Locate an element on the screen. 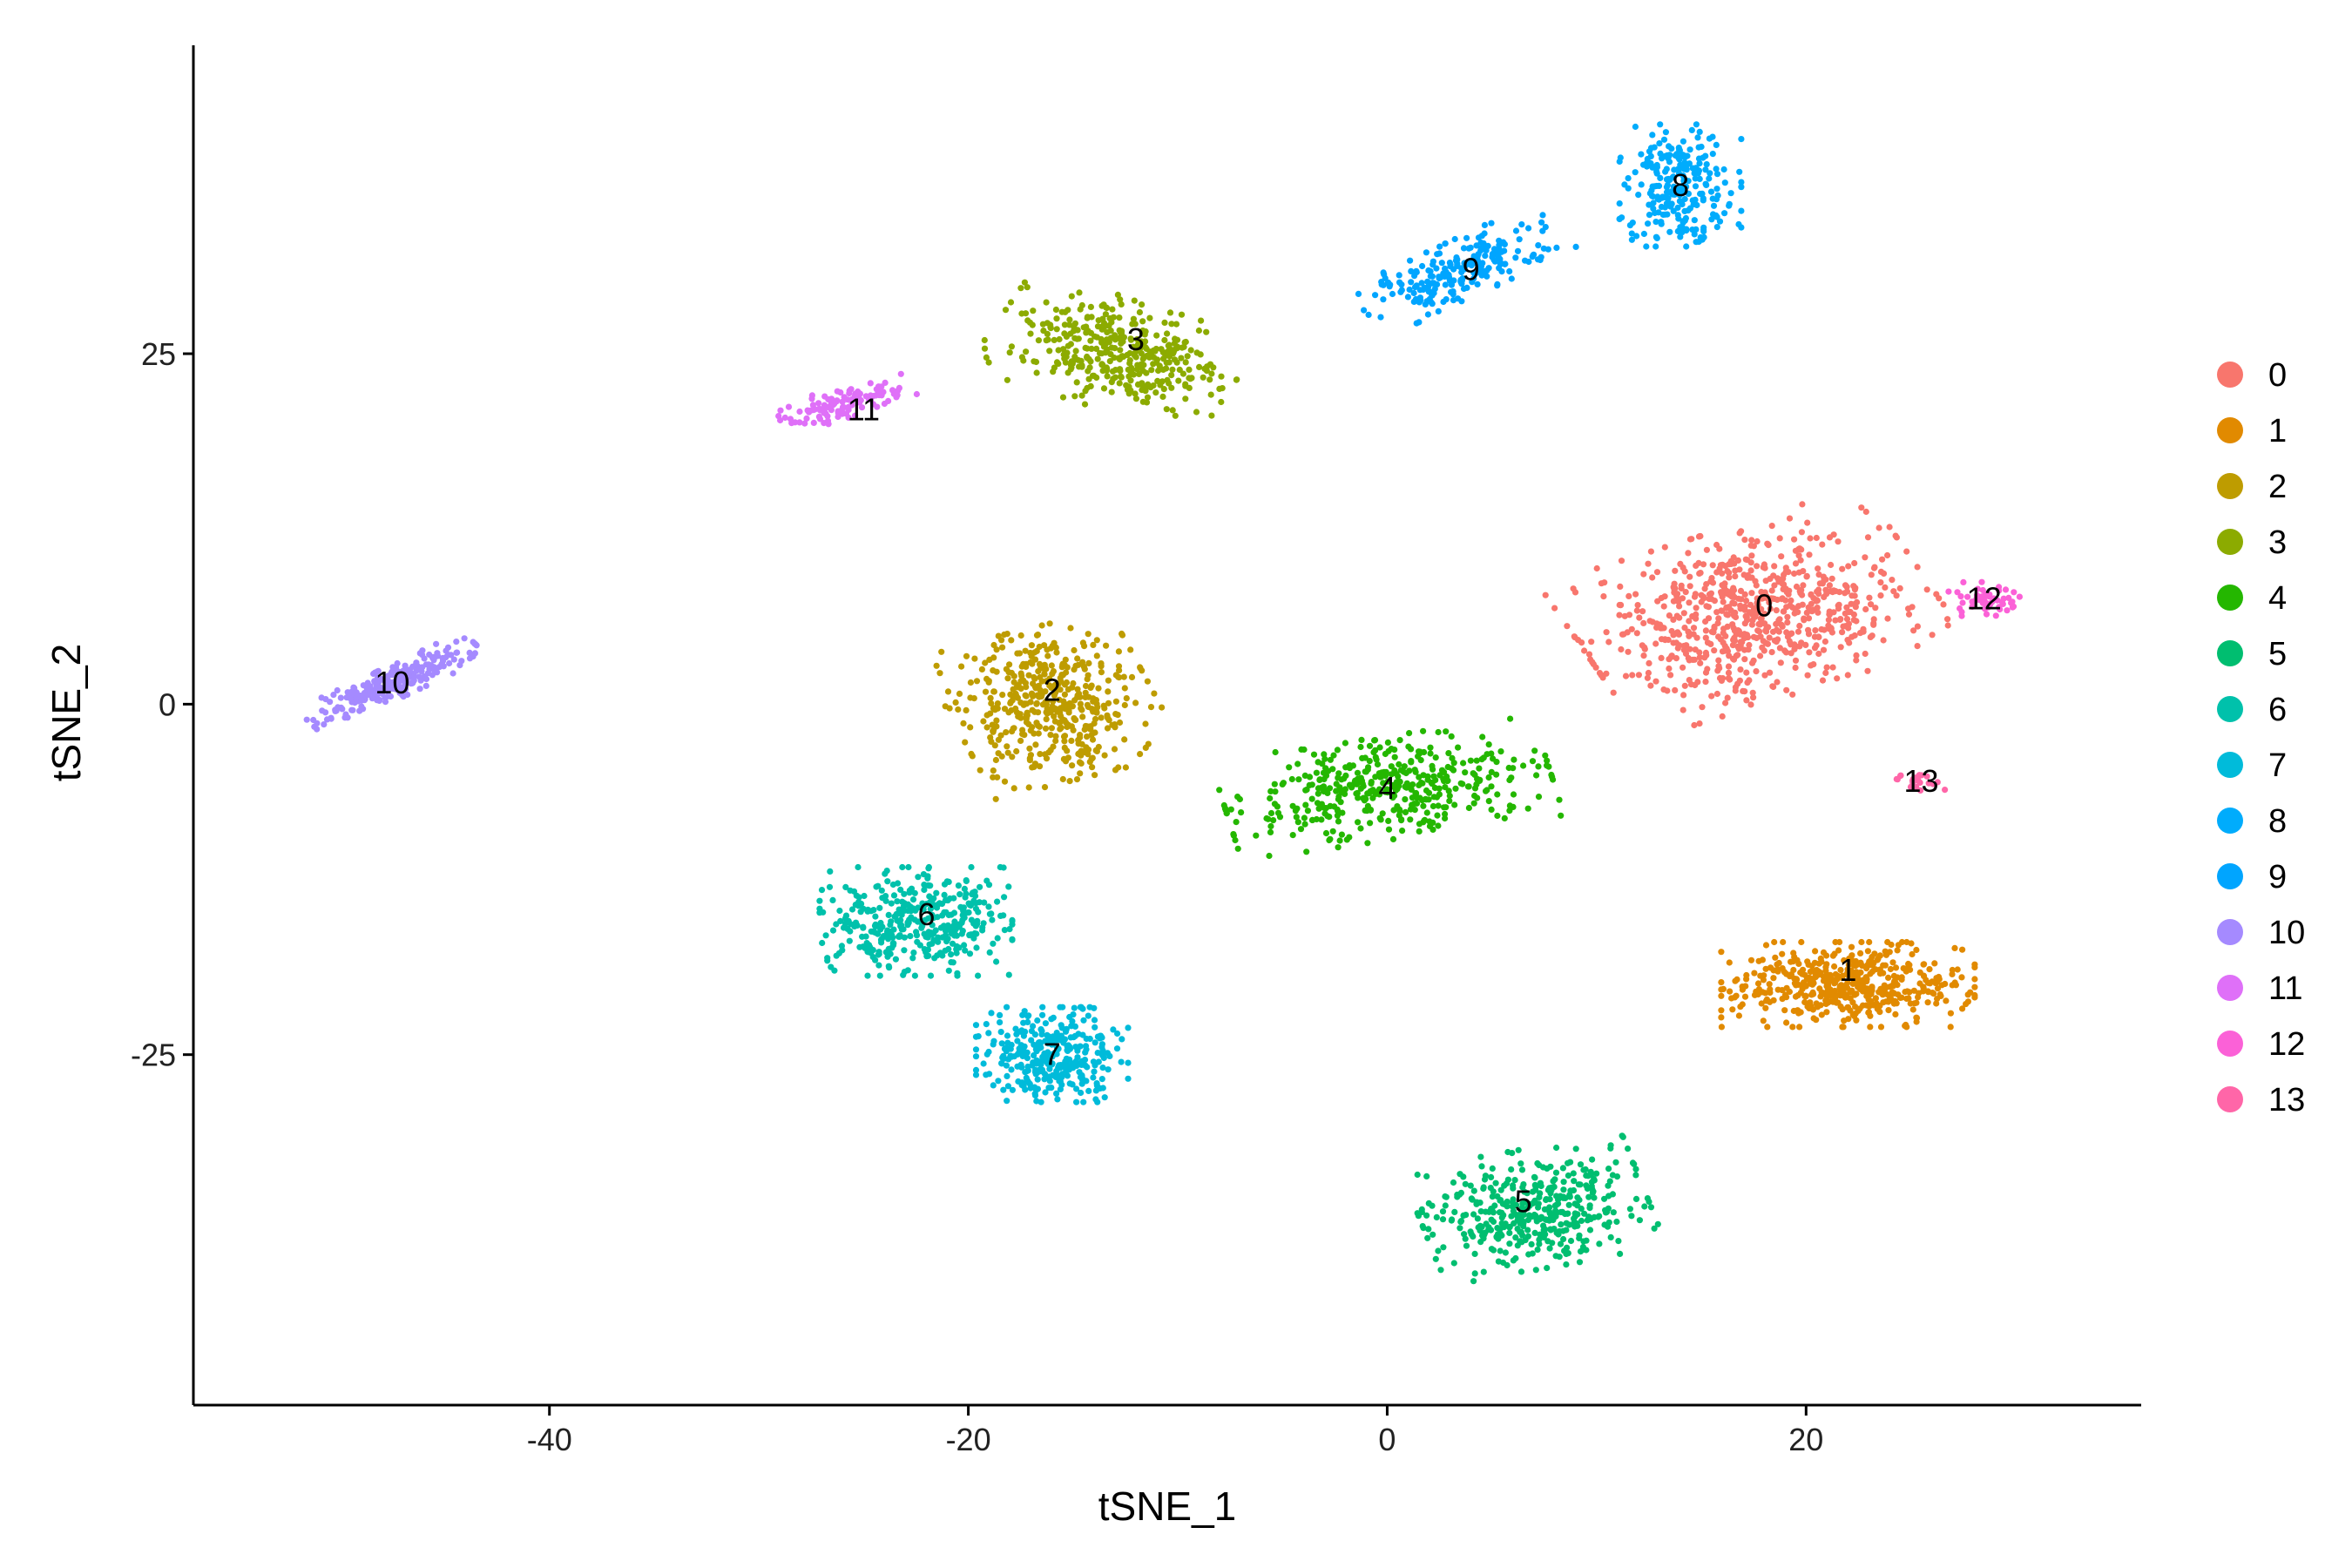 This screenshot has width=2352, height=1568. cluster-1-points is located at coordinates (1848, 985).